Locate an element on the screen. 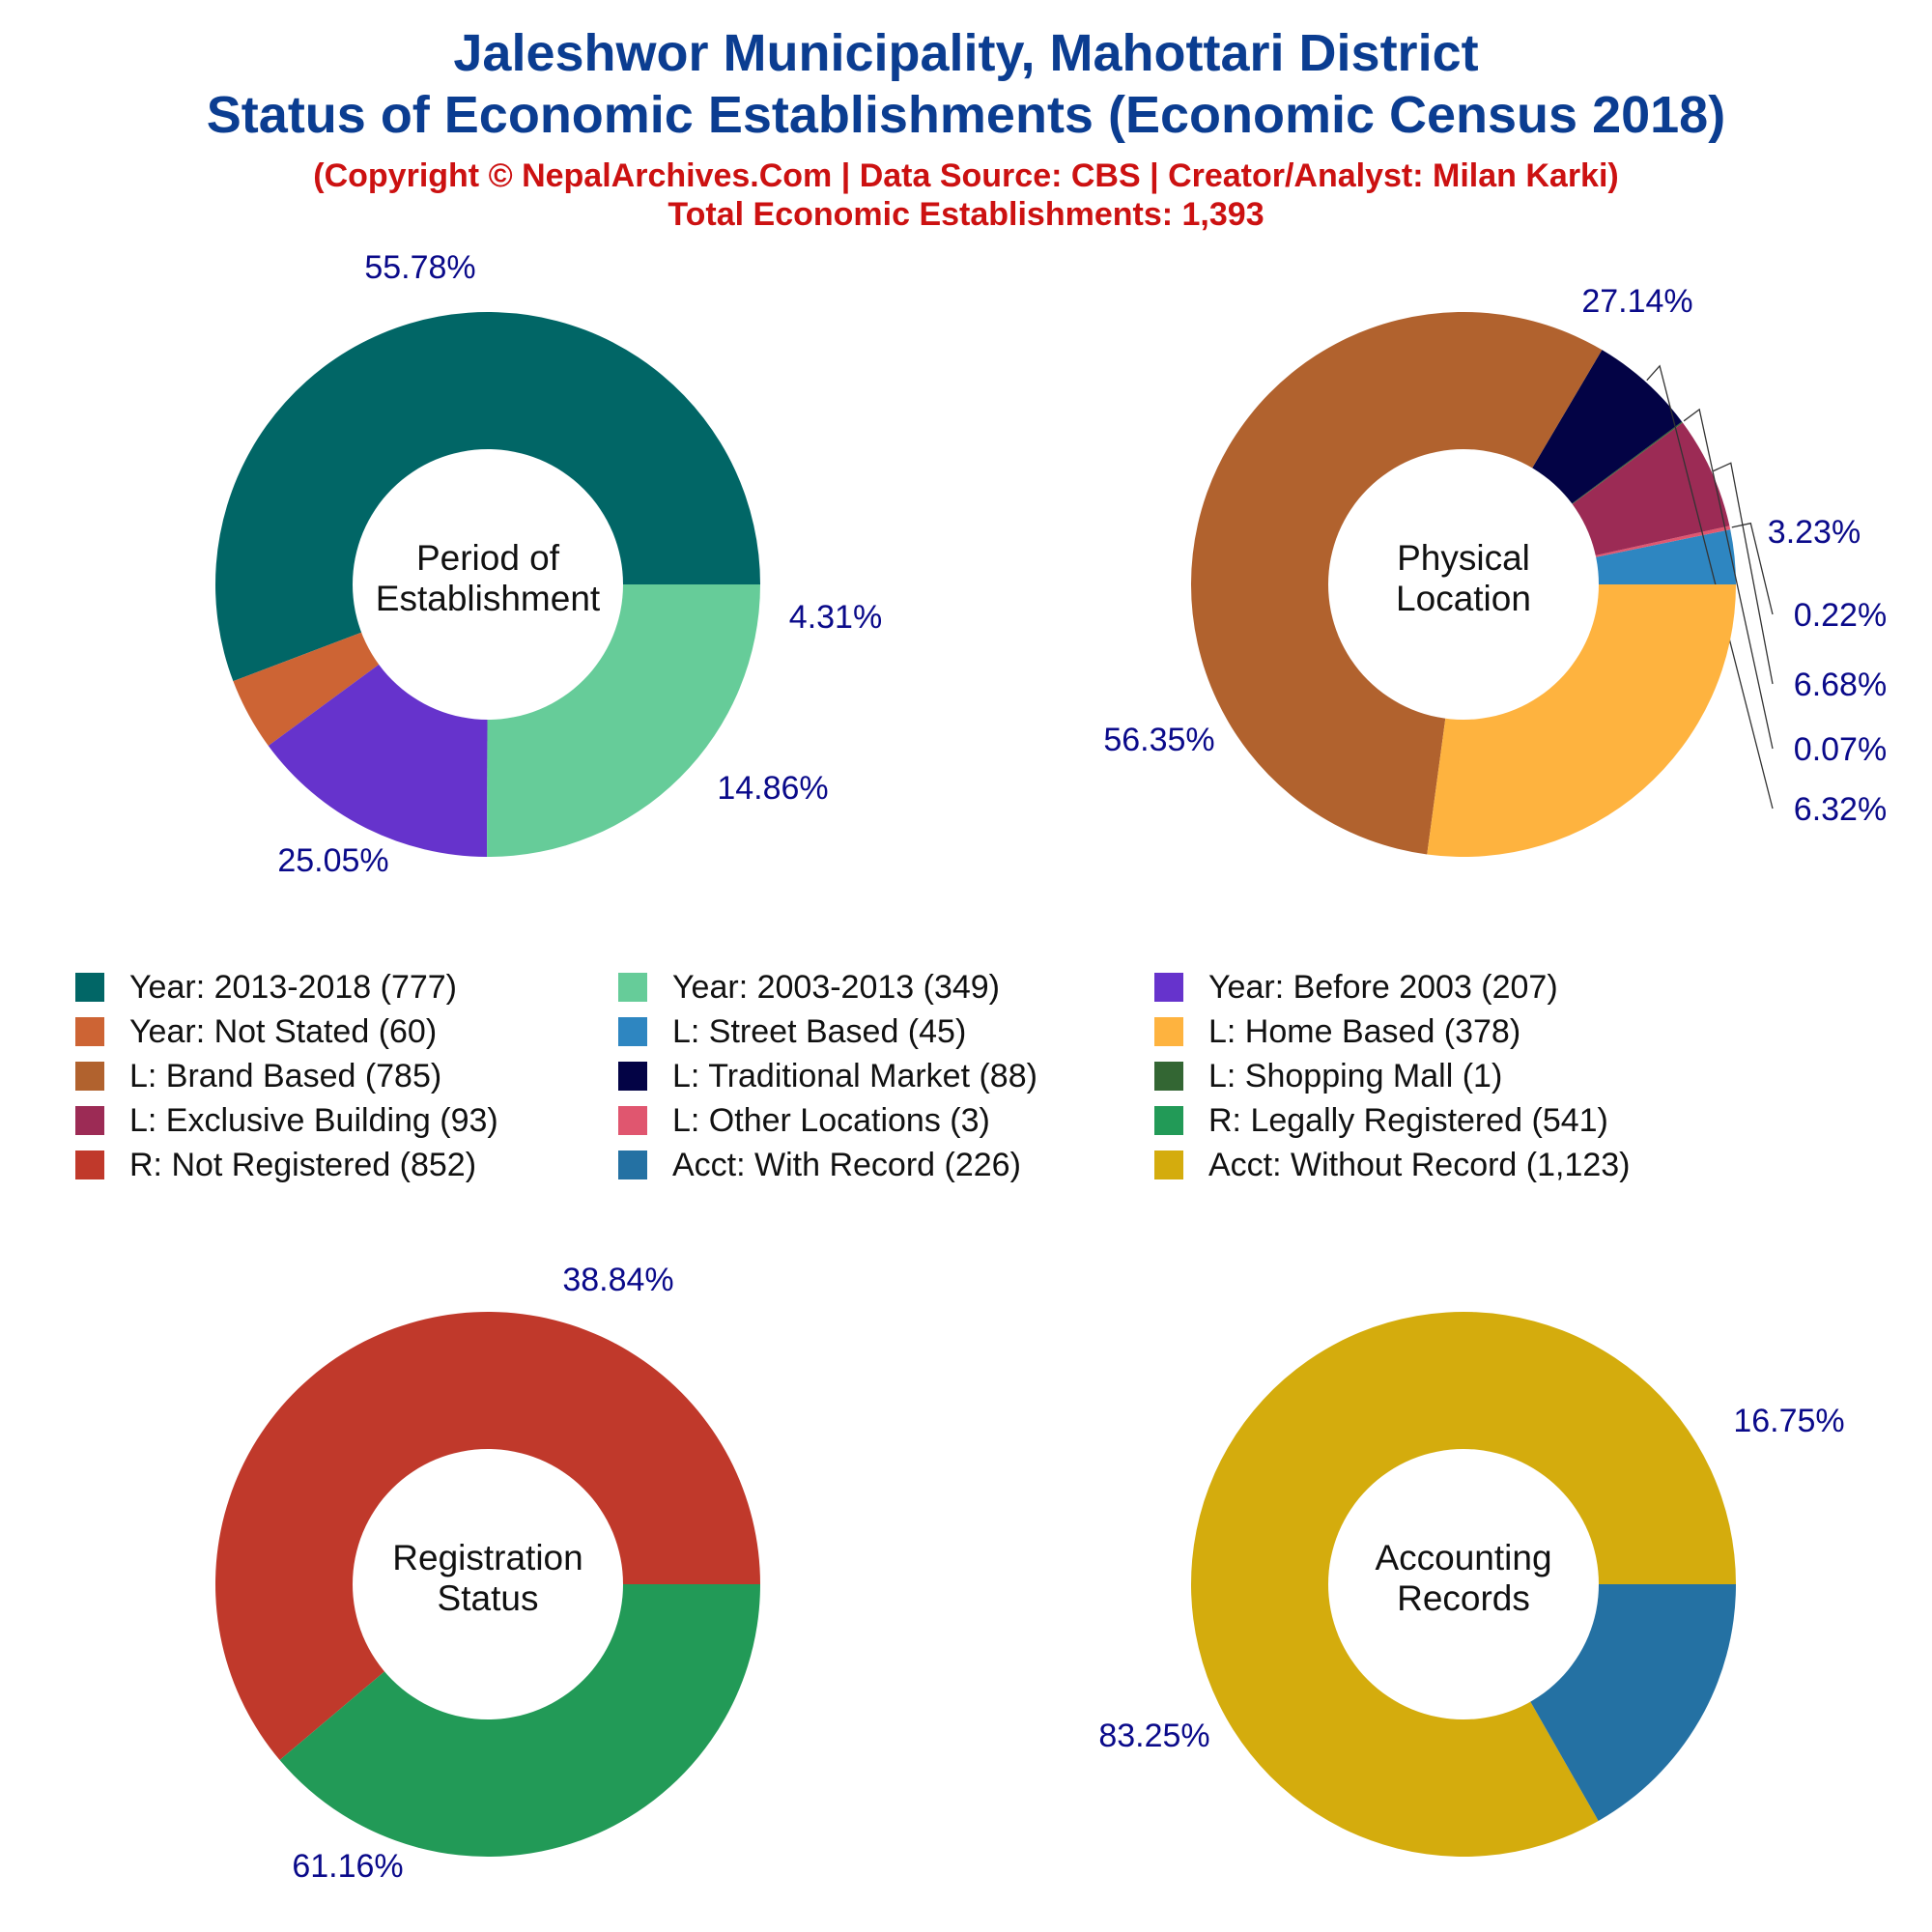 Image resolution: width=1932 pixels, height=1932 pixels. donut-center-title: Physical is located at coordinates (1463, 558).